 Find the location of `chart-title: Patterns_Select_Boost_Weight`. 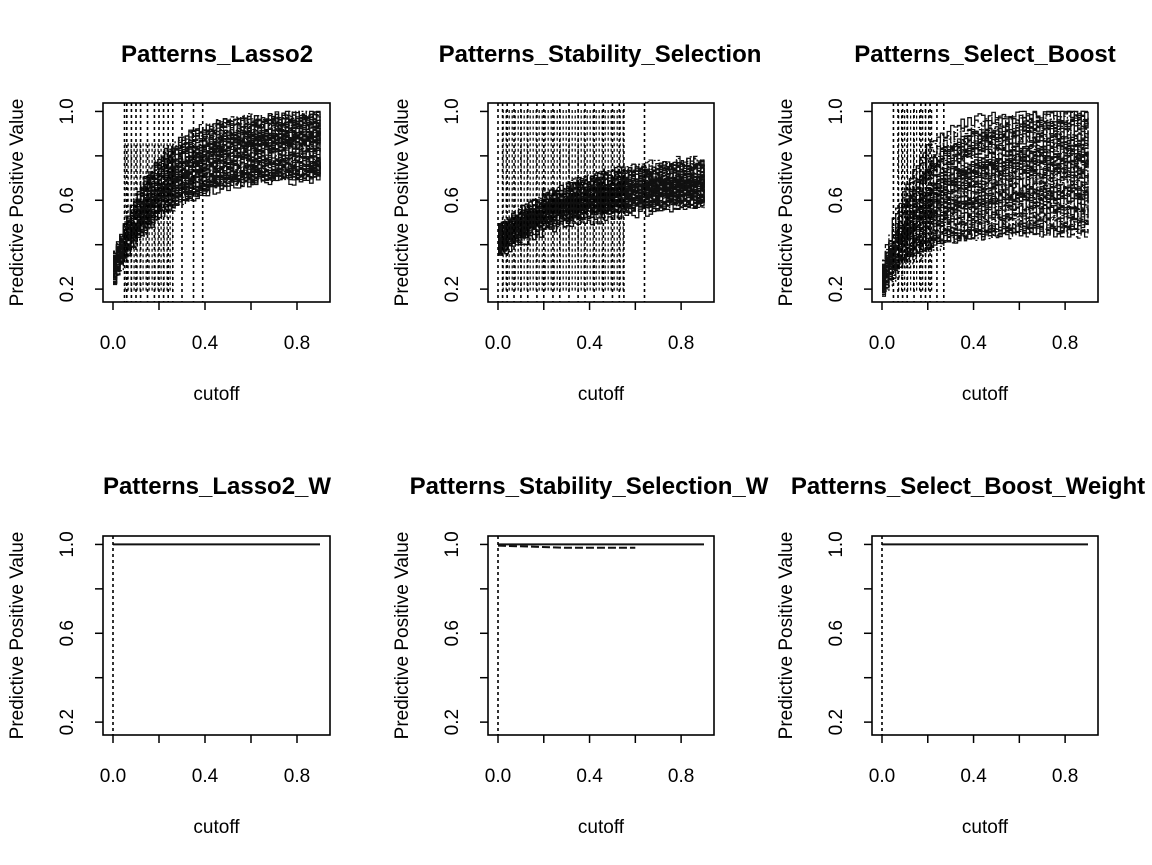

chart-title: Patterns_Select_Boost_Weight is located at coordinates (968, 486).